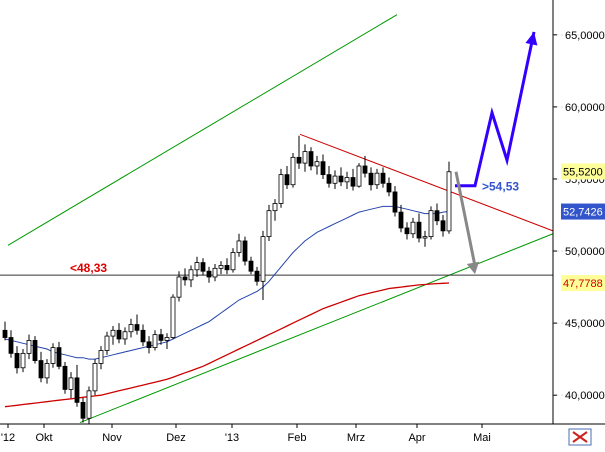 This screenshot has height=452, width=605. What do you see at coordinates (585, 36) in the screenshot?
I see `y-tick-label: 65,0000` at bounding box center [585, 36].